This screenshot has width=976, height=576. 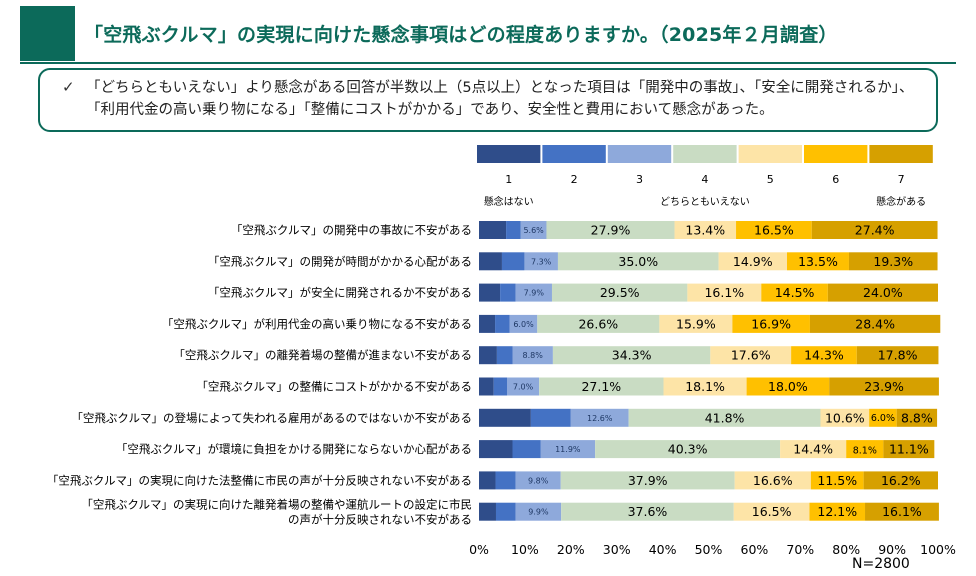 I want to click on x-tick-label: 80%, so click(x=846, y=549).